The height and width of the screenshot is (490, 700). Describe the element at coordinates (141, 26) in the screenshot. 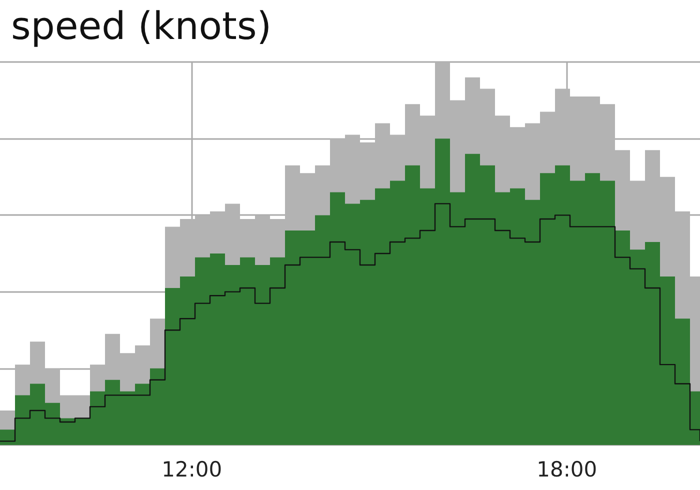

I see `chart-title: speed (knots)` at that location.